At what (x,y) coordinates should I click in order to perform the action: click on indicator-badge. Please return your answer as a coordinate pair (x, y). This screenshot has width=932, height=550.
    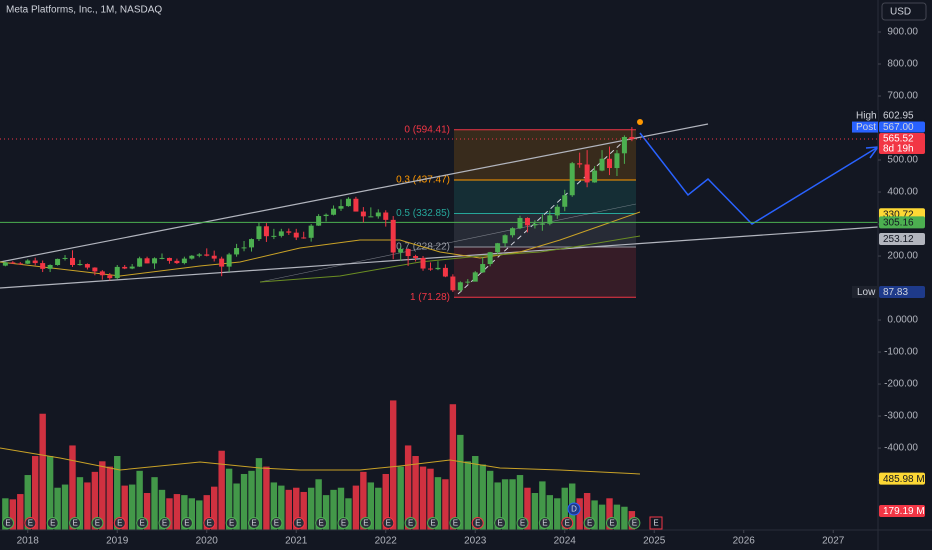
    Looking at the image, I should click on (902, 222).